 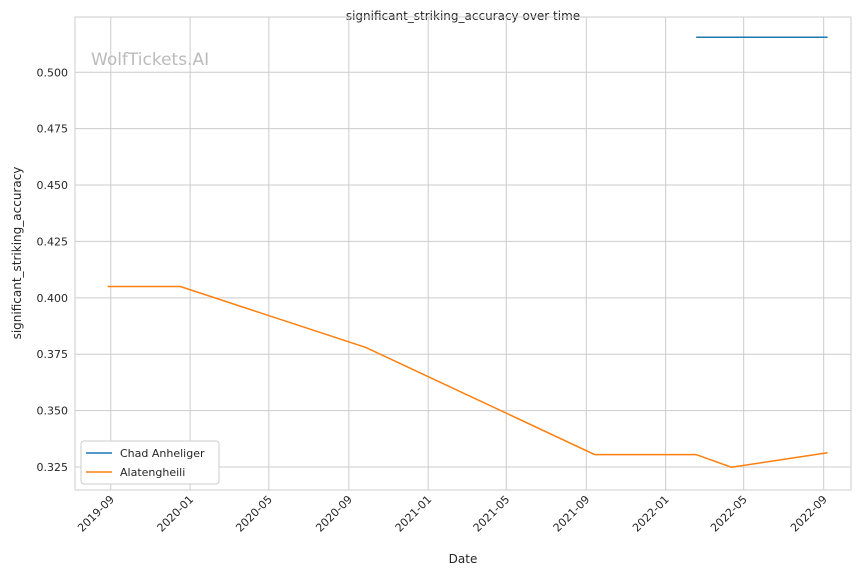 I want to click on watermark: WolfTickets.AI, so click(x=150, y=60).